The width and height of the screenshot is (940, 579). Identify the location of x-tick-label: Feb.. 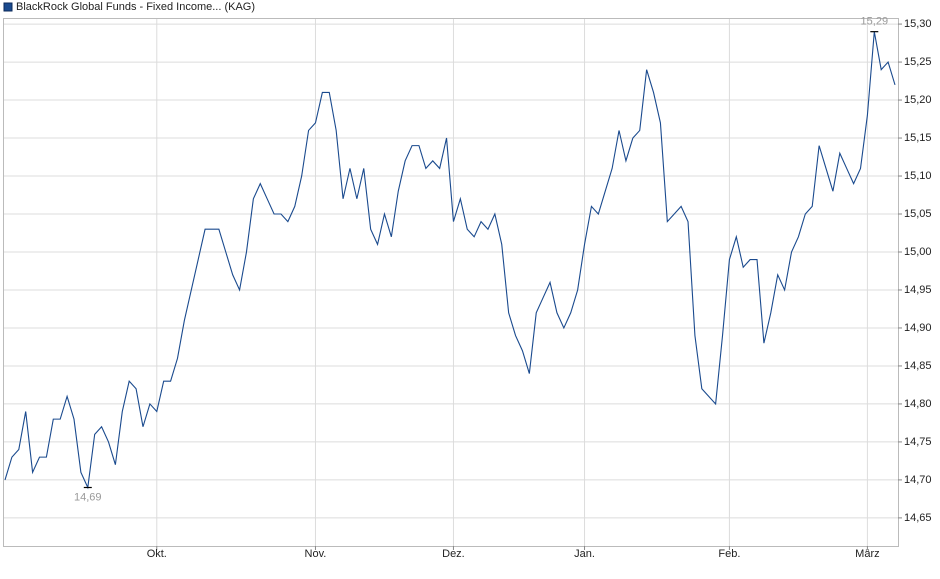
(729, 554).